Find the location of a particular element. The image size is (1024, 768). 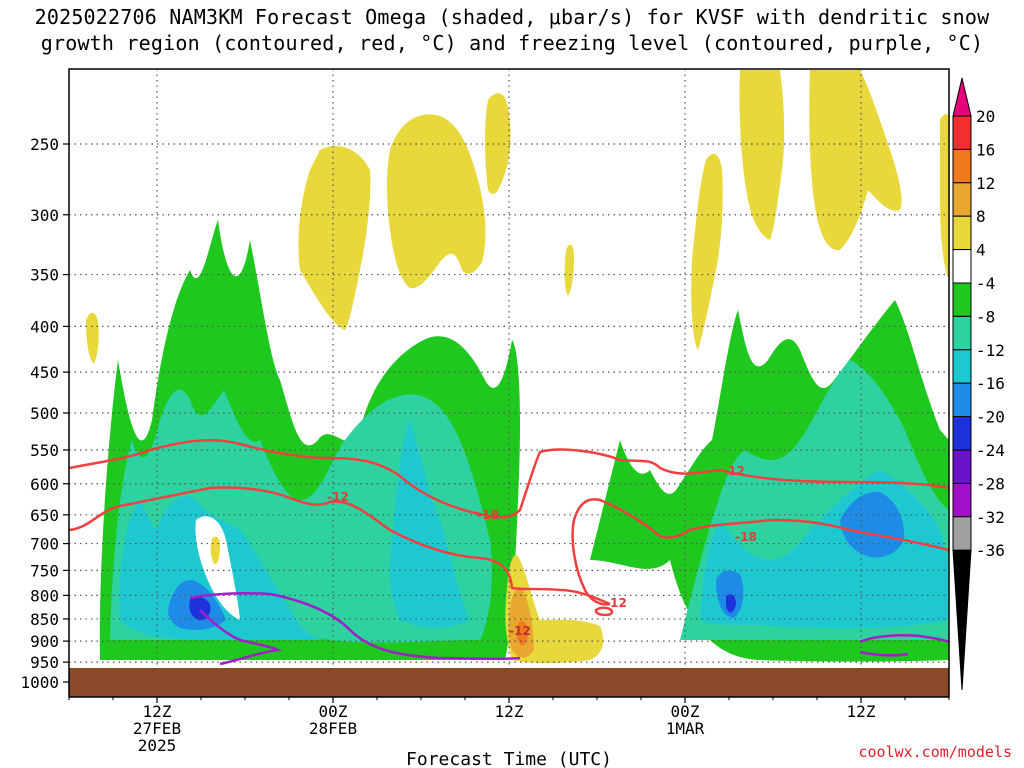

omega-region-yellow-d is located at coordinates (762, 155).